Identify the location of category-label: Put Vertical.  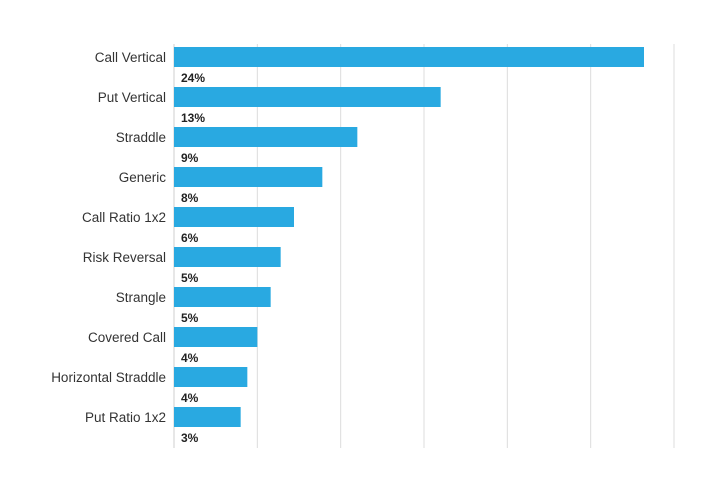
(132, 97).